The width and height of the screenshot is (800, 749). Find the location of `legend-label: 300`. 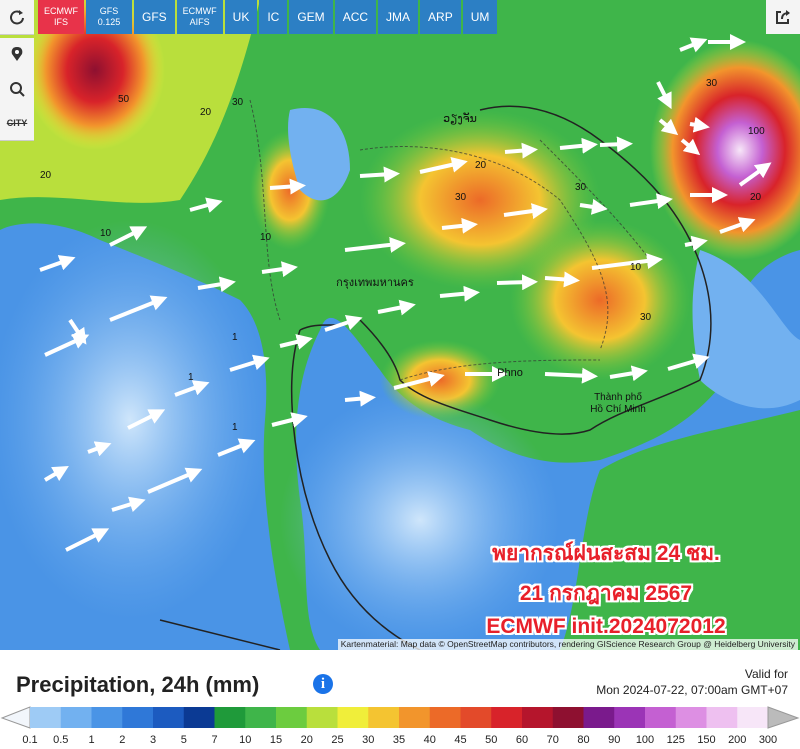

legend-label: 300 is located at coordinates (768, 740).